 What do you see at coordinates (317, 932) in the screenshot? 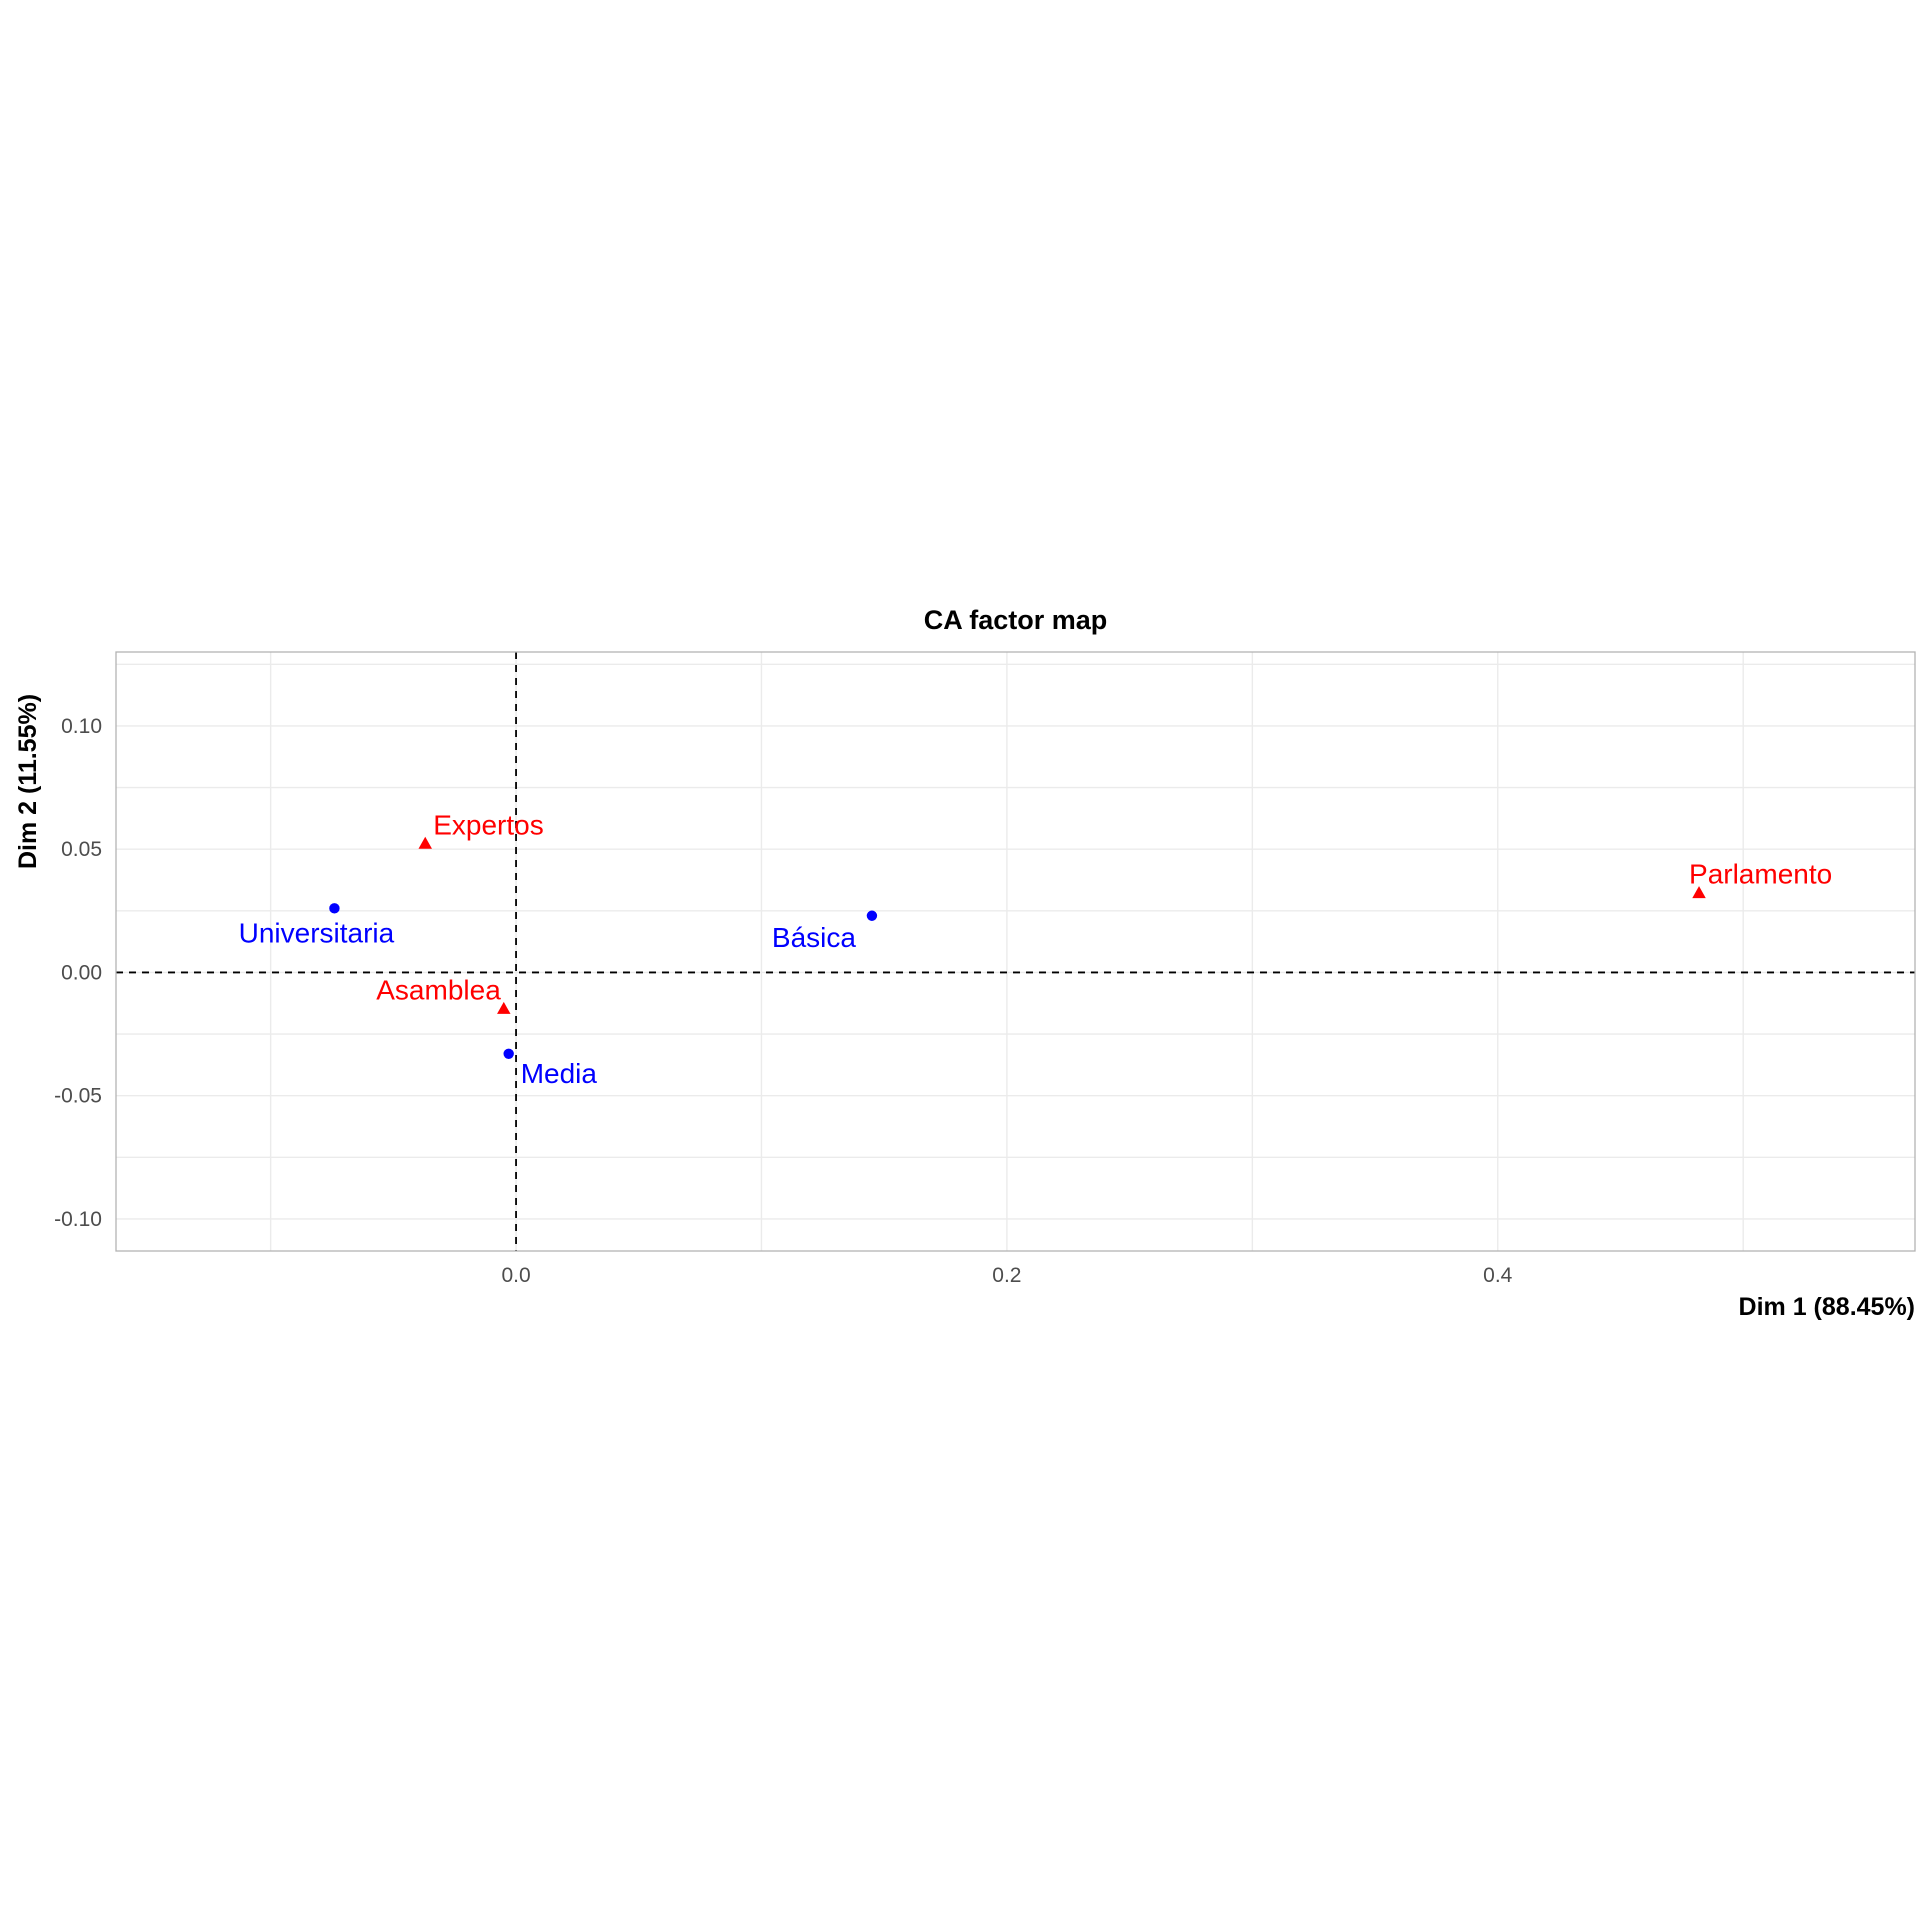
I see `label-universitaria: Universitaria` at bounding box center [317, 932].